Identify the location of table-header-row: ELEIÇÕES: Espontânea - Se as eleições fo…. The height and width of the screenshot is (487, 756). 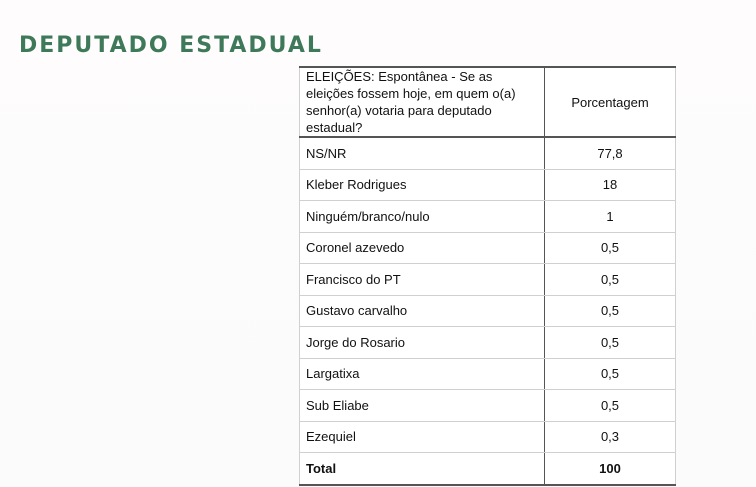
(487, 102).